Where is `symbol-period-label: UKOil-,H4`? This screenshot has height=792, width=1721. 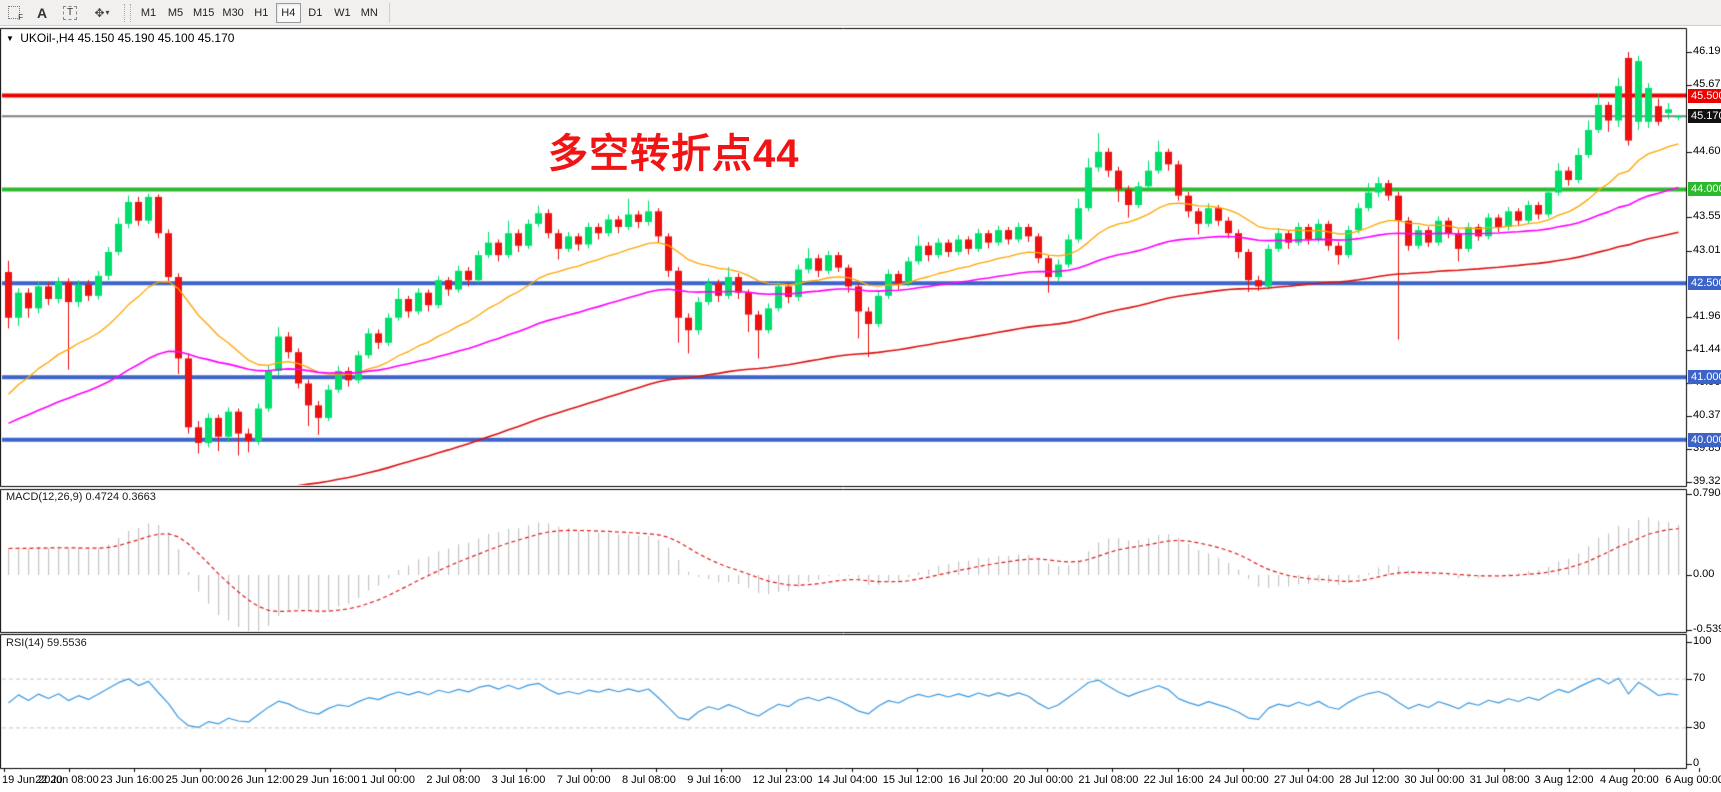 symbol-period-label: UKOil-,H4 is located at coordinates (47, 38).